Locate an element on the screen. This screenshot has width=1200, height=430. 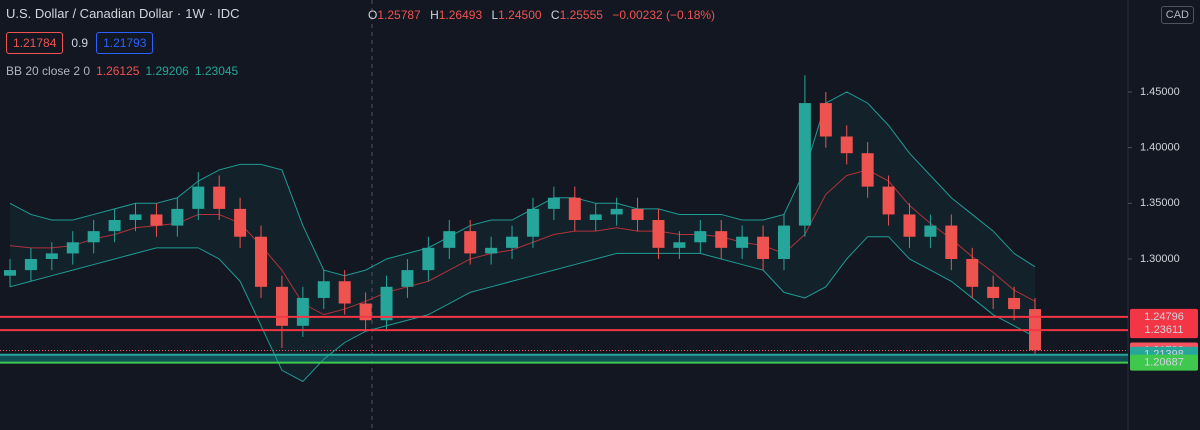
indicator-value: 1.29206 is located at coordinates (167, 71).